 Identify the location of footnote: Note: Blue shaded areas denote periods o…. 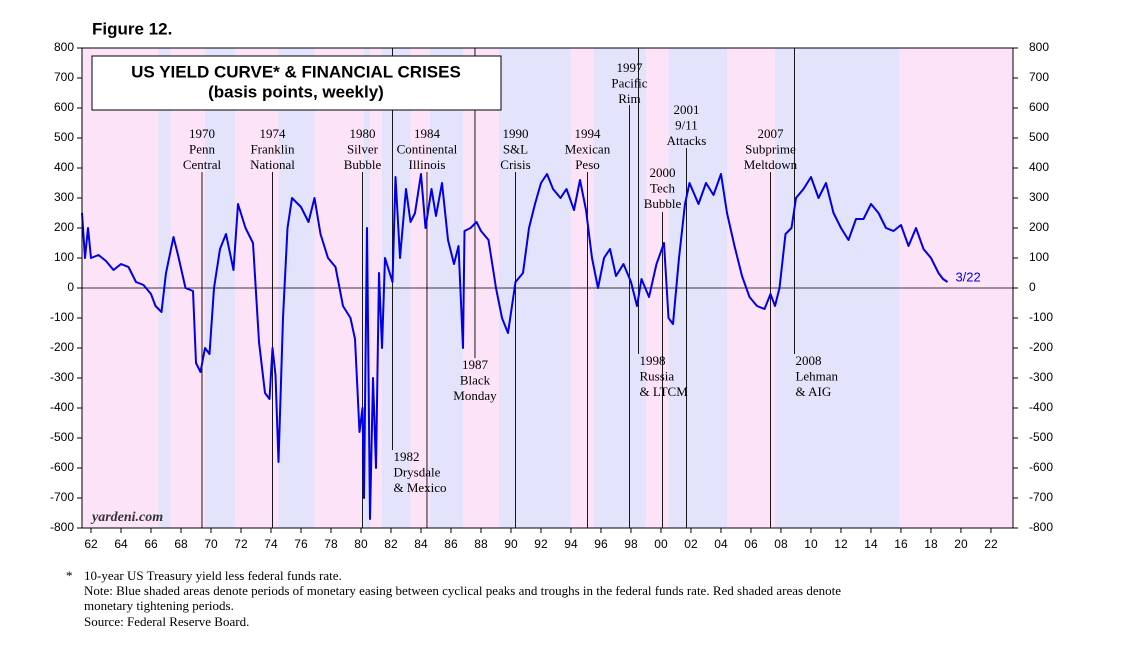
(462, 590).